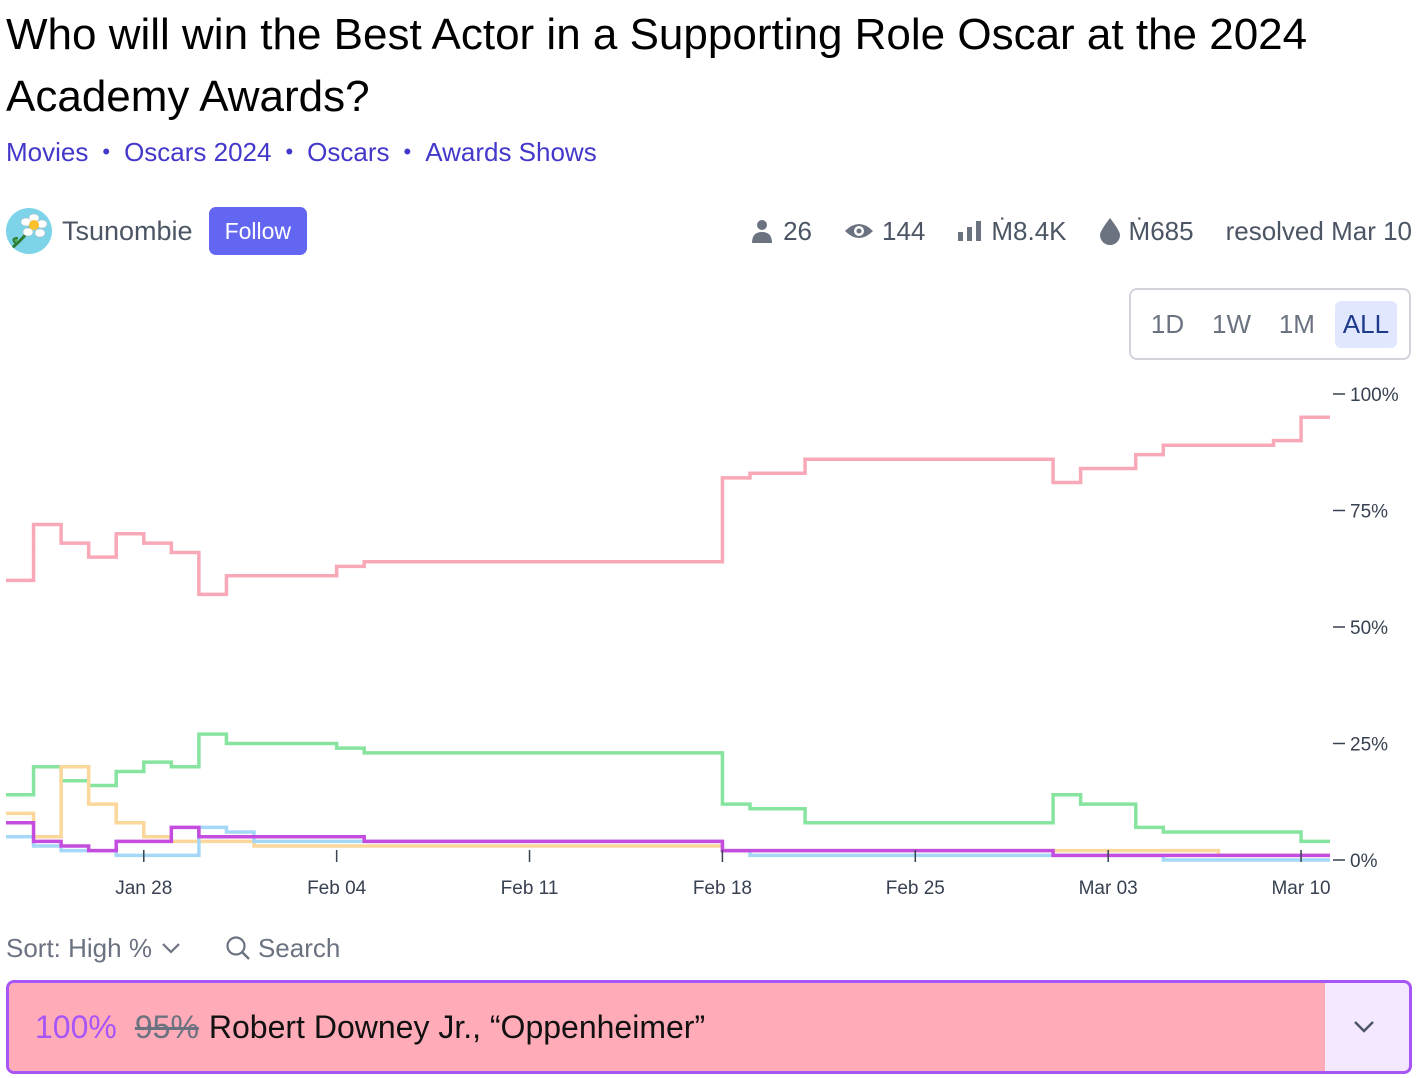 The width and height of the screenshot is (1420, 1078). What do you see at coordinates (1108, 888) in the screenshot?
I see `x-tick-label: Mar 03` at bounding box center [1108, 888].